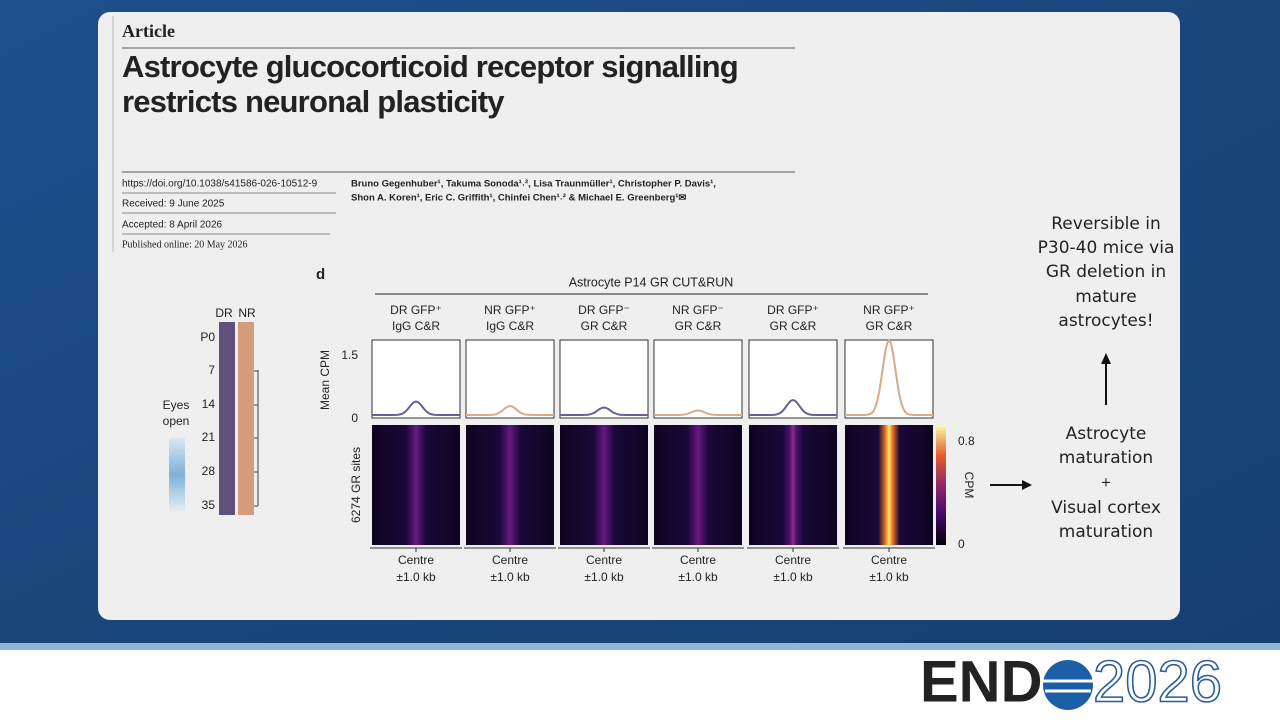 This screenshot has width=1280, height=720. What do you see at coordinates (981, 681) in the screenshot?
I see `logo-left: END` at bounding box center [981, 681].